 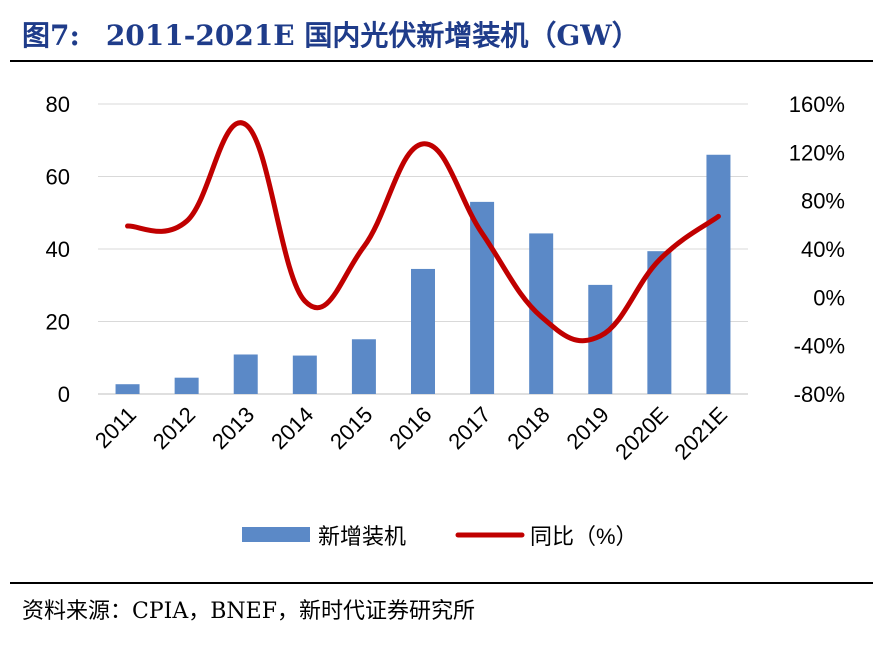 What do you see at coordinates (817, 104) in the screenshot?
I see `right-tick-label: 160%` at bounding box center [817, 104].